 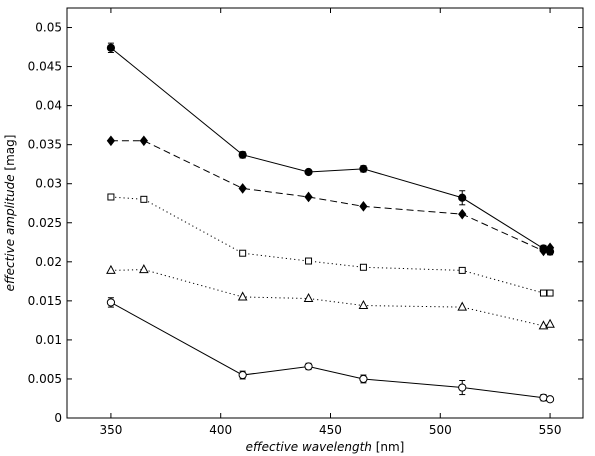 What do you see at coordinates (10, 155) in the screenshot?
I see `y-axis-label-unit: [mag]` at bounding box center [10, 155].